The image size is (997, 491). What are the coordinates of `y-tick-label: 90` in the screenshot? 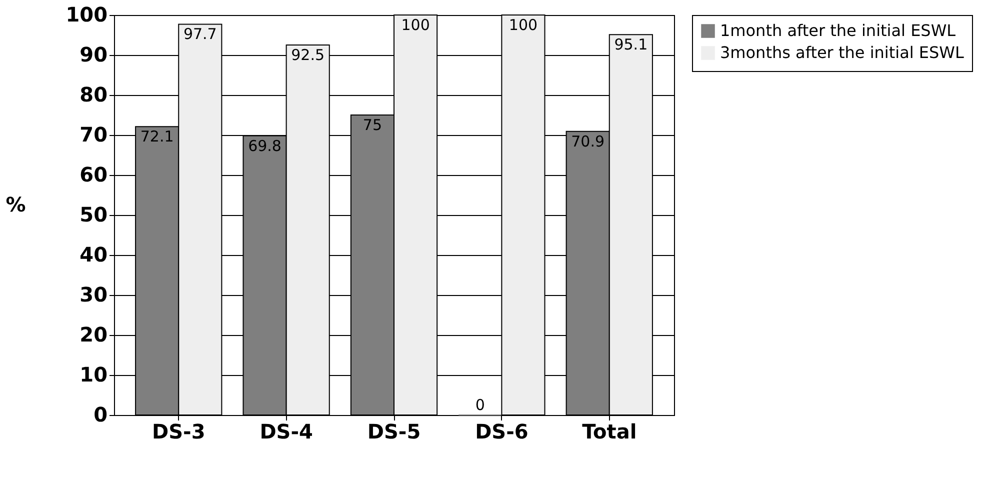 It's located at (94, 54).